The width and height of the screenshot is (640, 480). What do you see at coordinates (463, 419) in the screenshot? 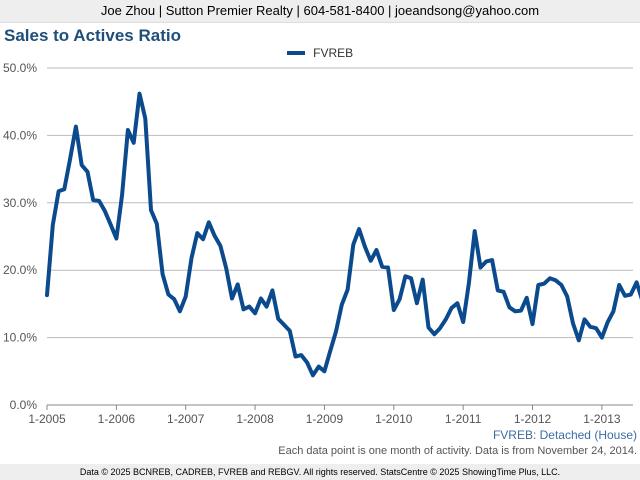
I see `x-tick-label: 1-2011` at bounding box center [463, 419].